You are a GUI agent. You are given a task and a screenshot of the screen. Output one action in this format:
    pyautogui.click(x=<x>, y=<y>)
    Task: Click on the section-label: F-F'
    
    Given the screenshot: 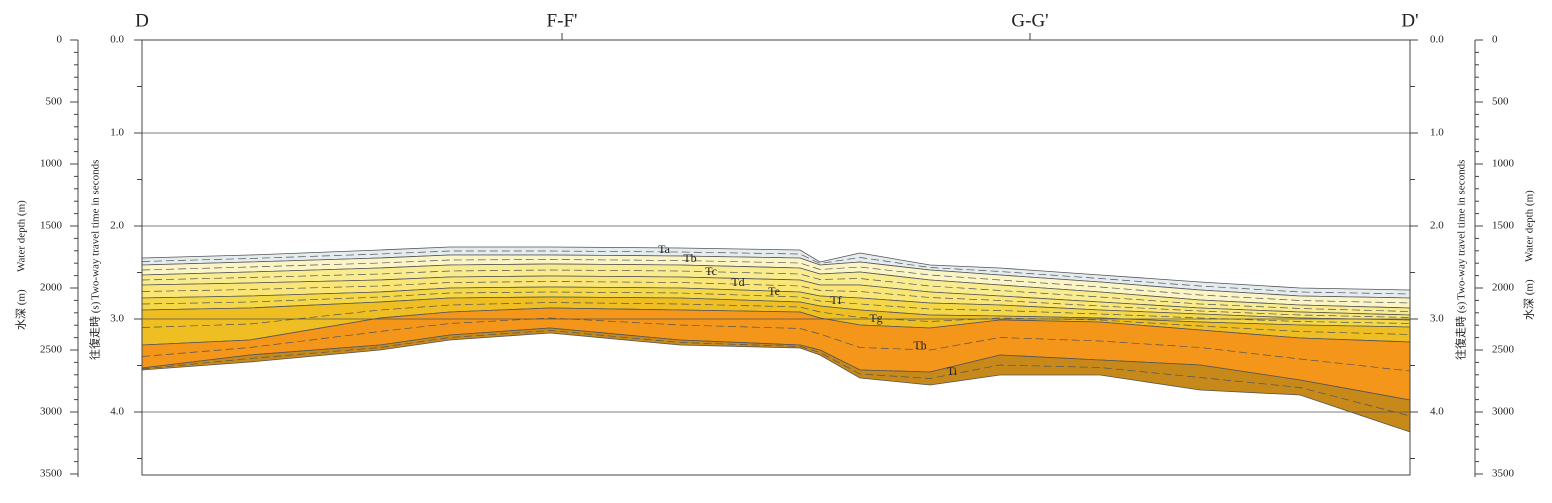 What is the action you would take?
    pyautogui.click(x=562, y=20)
    